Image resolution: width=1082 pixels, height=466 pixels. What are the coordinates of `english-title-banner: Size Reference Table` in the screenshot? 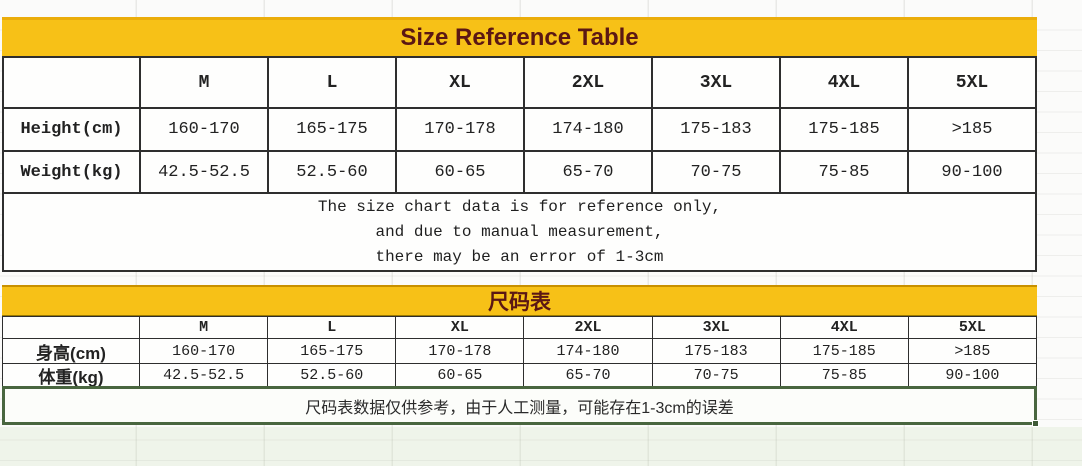 It's located at (519, 36).